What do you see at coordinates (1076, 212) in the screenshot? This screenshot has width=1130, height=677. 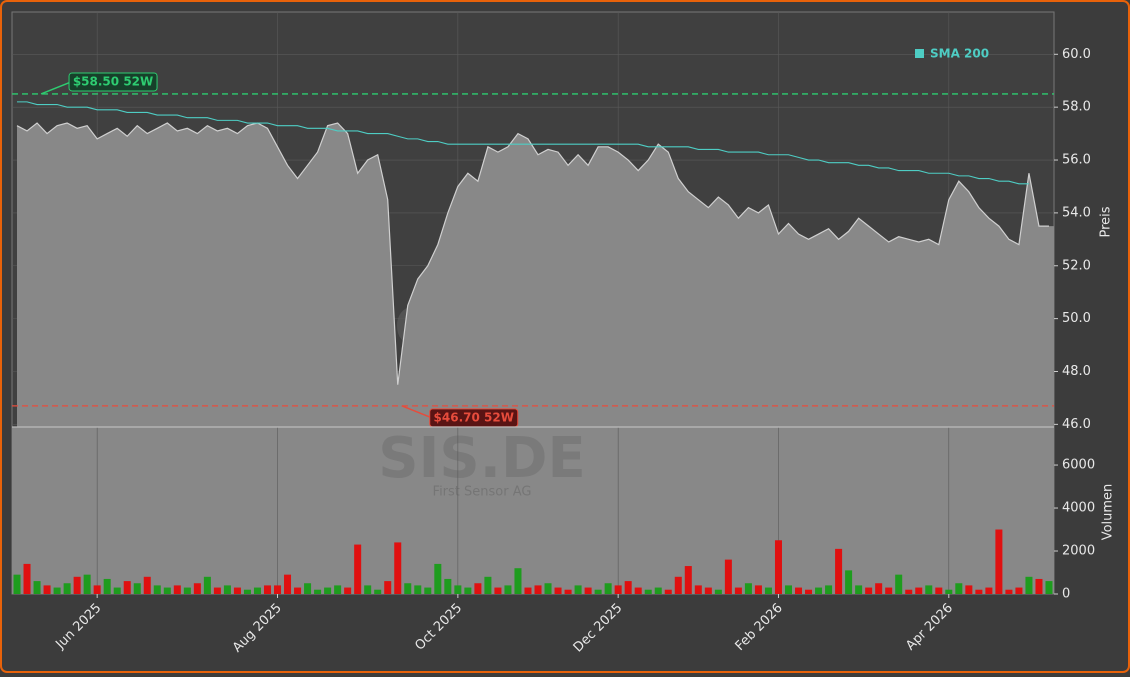 I see `y-tick-label: 54.0` at bounding box center [1076, 212].